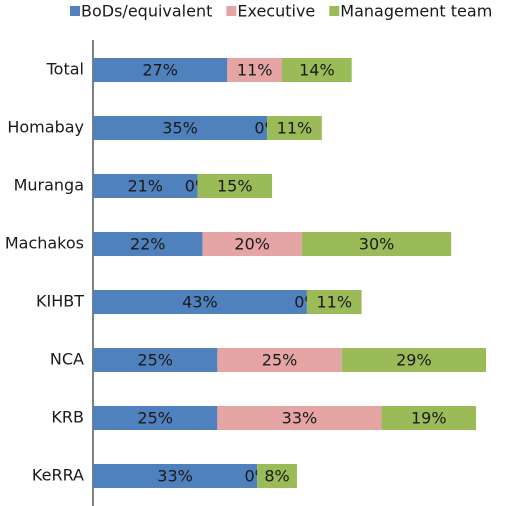 The width and height of the screenshot is (520, 506). I want to click on data-label: 15%, so click(235, 186).